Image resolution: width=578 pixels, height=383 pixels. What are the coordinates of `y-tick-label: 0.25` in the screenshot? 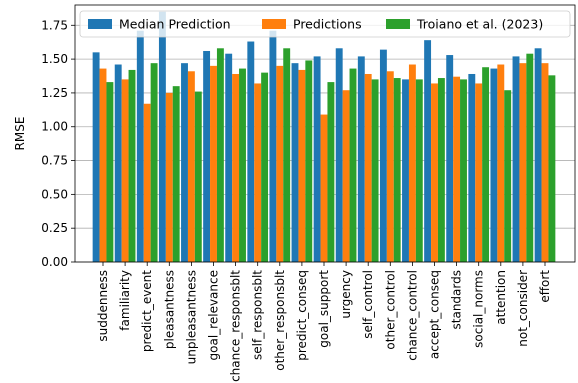 It's located at (54, 228).